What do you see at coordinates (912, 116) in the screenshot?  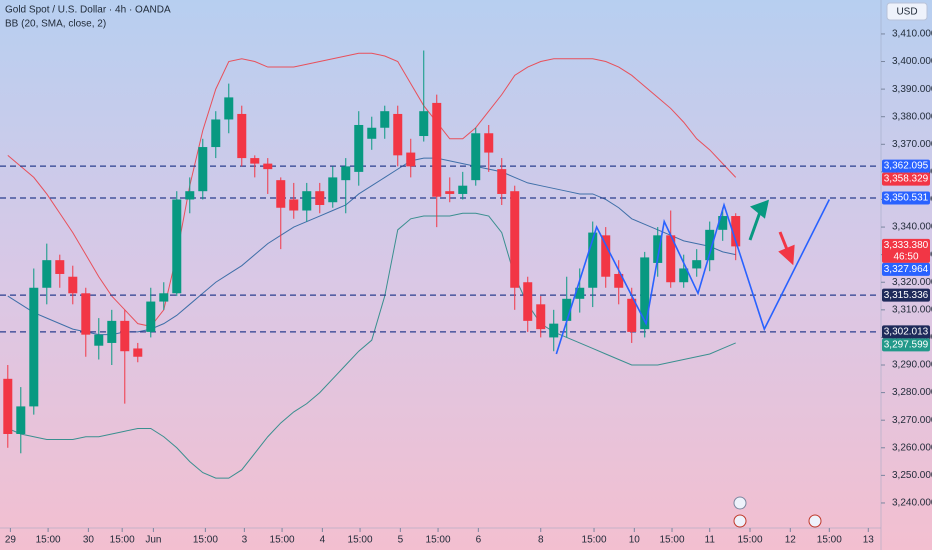 I see `y-tick-label: 3,380.000` at bounding box center [912, 116].